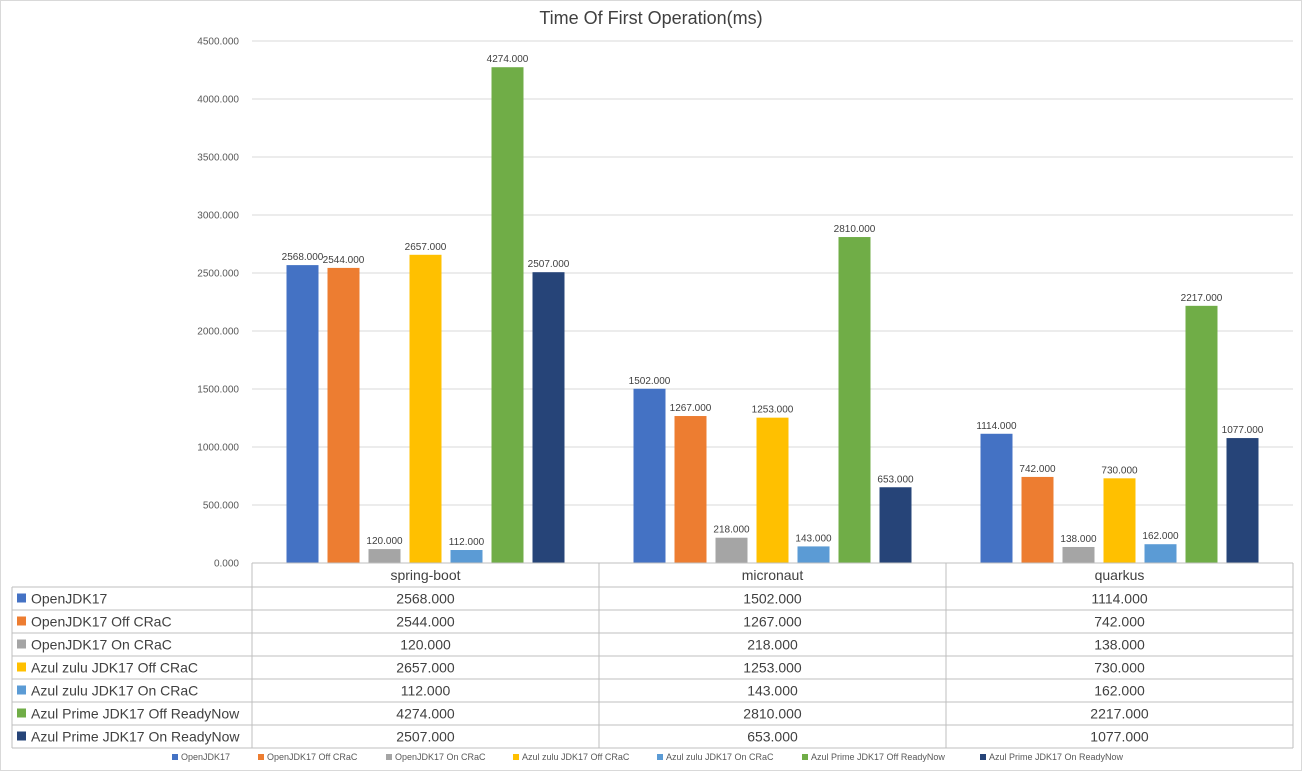 This screenshot has width=1302, height=771. Describe the element at coordinates (312, 757) in the screenshot. I see `legend-label: OpenJDK17 Off CRaC` at that location.